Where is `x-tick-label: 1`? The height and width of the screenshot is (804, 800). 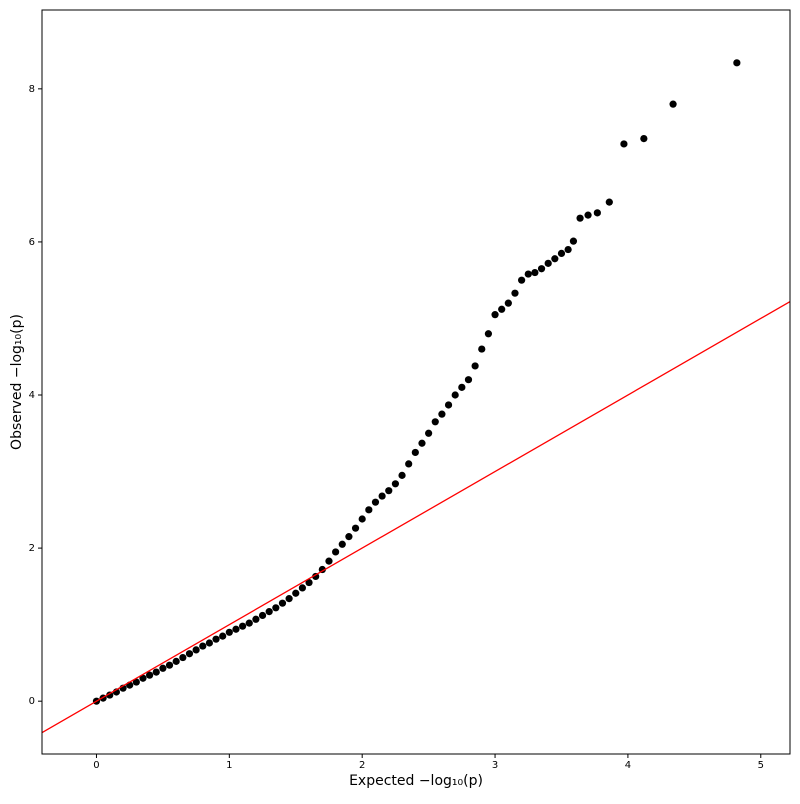 x-tick-label: 1 is located at coordinates (229, 765).